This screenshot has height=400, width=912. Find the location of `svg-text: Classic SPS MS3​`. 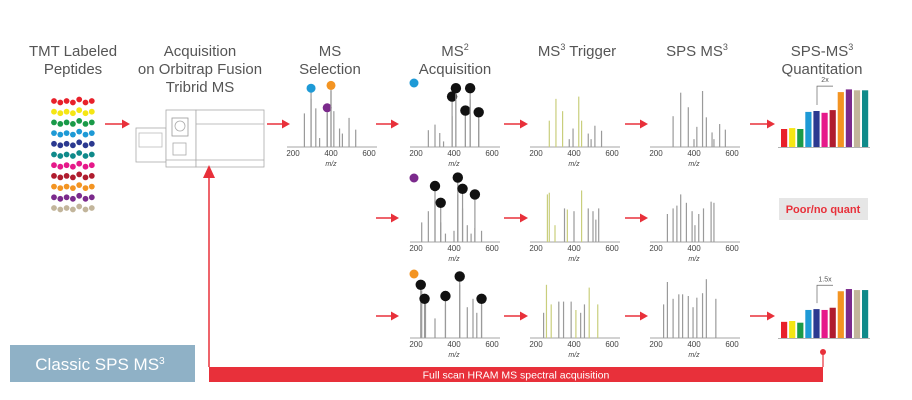

svg-text: Classic SPS MS3​ is located at coordinates (100, 364).